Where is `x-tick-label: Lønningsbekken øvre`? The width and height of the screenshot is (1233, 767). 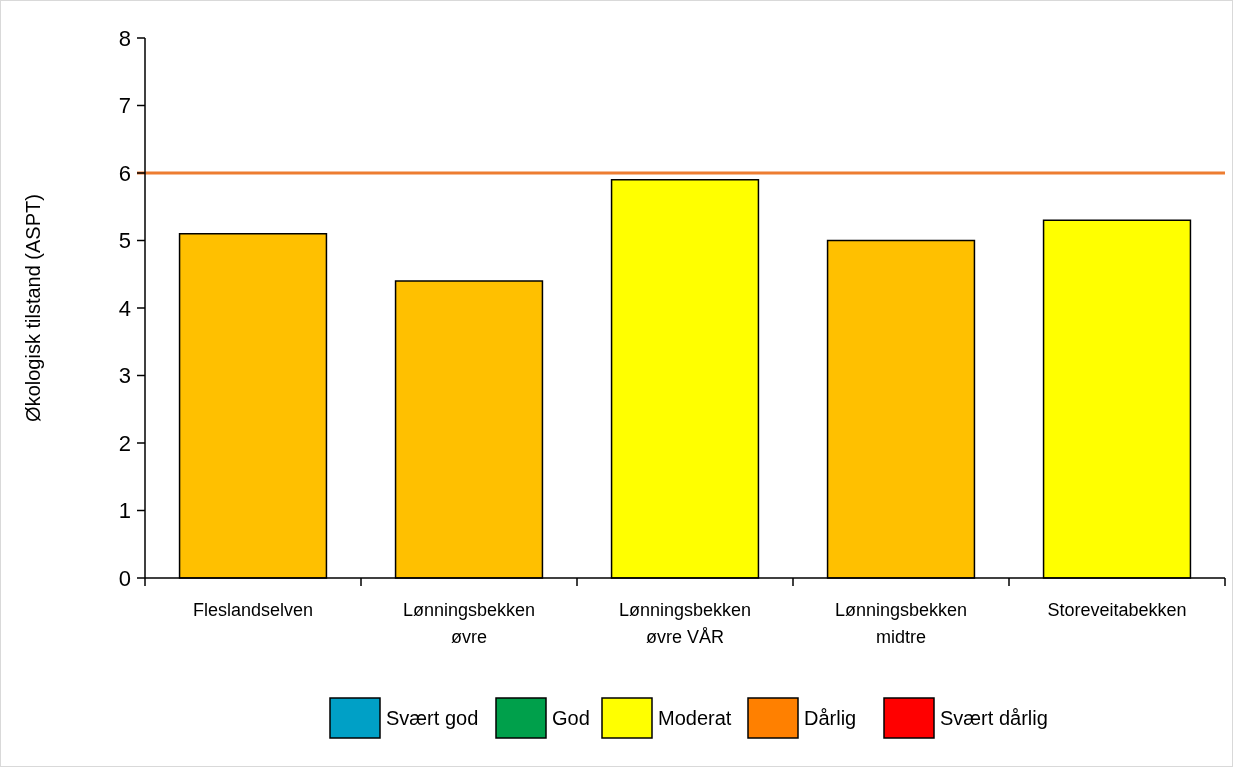
x-tick-label: Lønningsbekken øvre is located at coordinates (469, 623).